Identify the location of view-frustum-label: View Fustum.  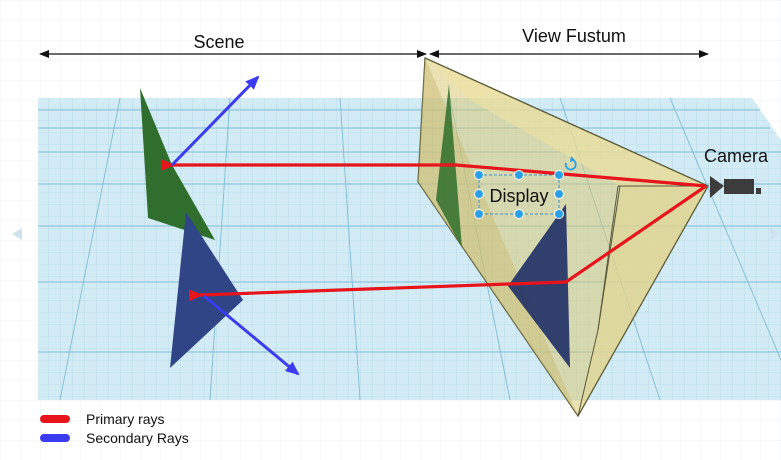
(574, 36).